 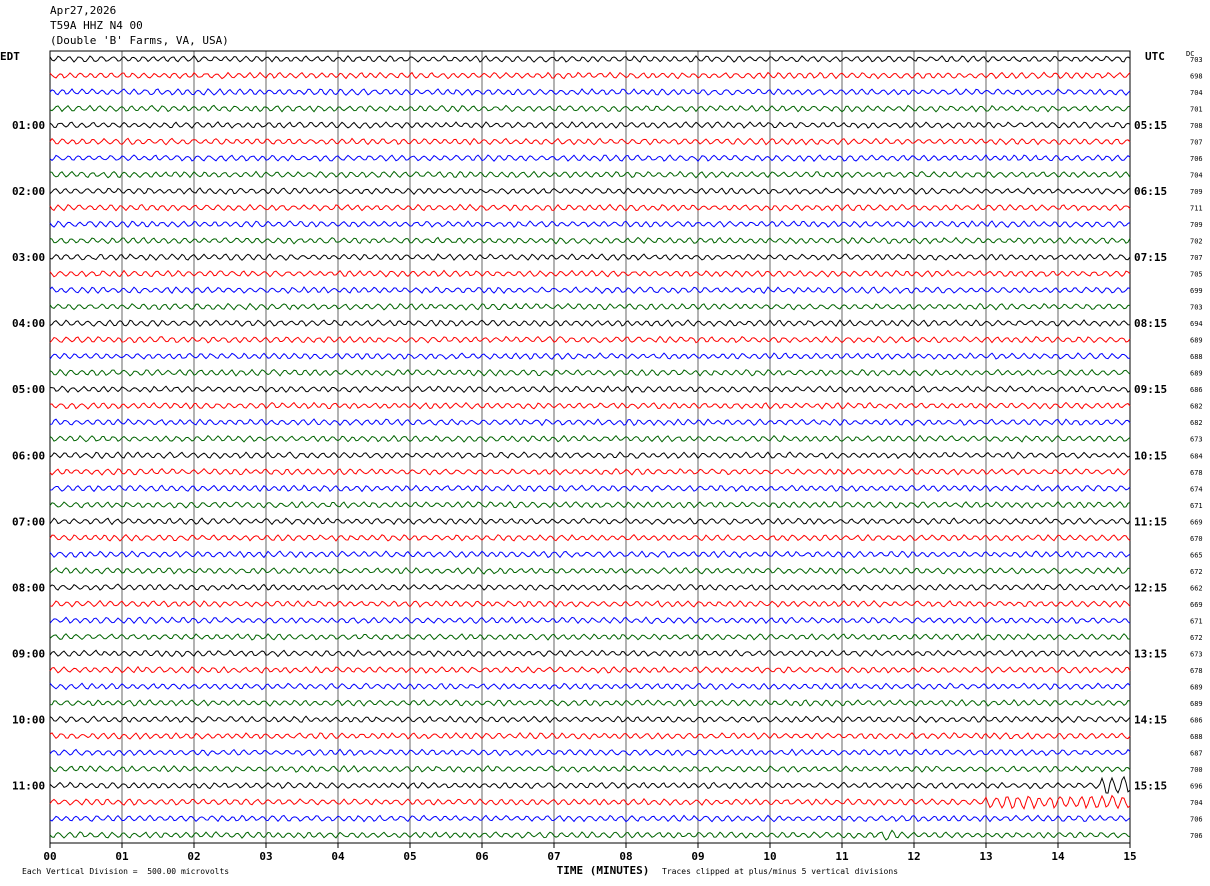 I want to click on x-tick-label: 06, so click(x=482, y=856).